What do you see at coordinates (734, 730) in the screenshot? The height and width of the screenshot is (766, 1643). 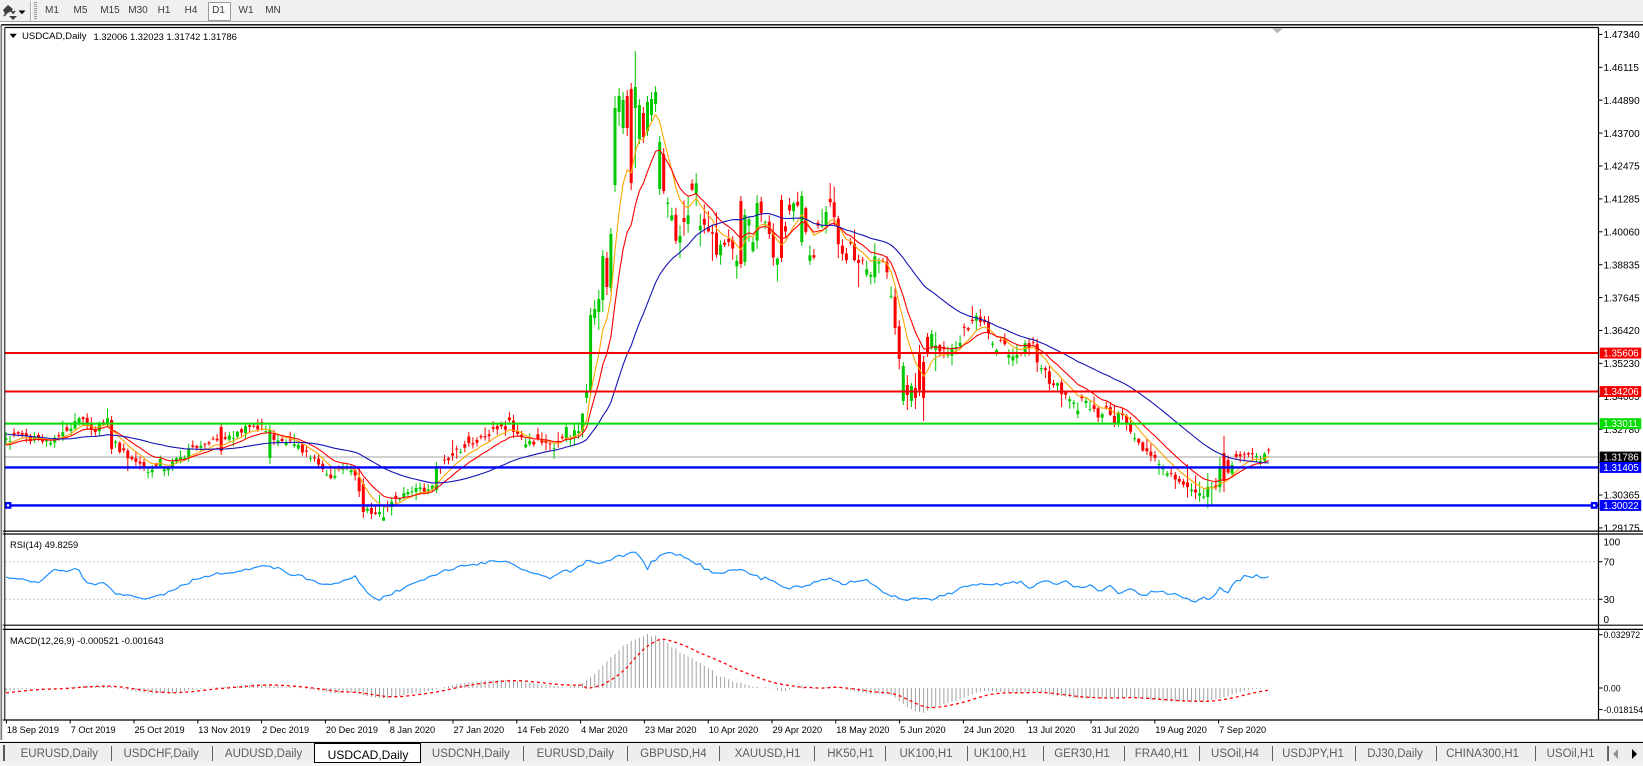 I see `svg-text: 10 Apr 2020` at bounding box center [734, 730].